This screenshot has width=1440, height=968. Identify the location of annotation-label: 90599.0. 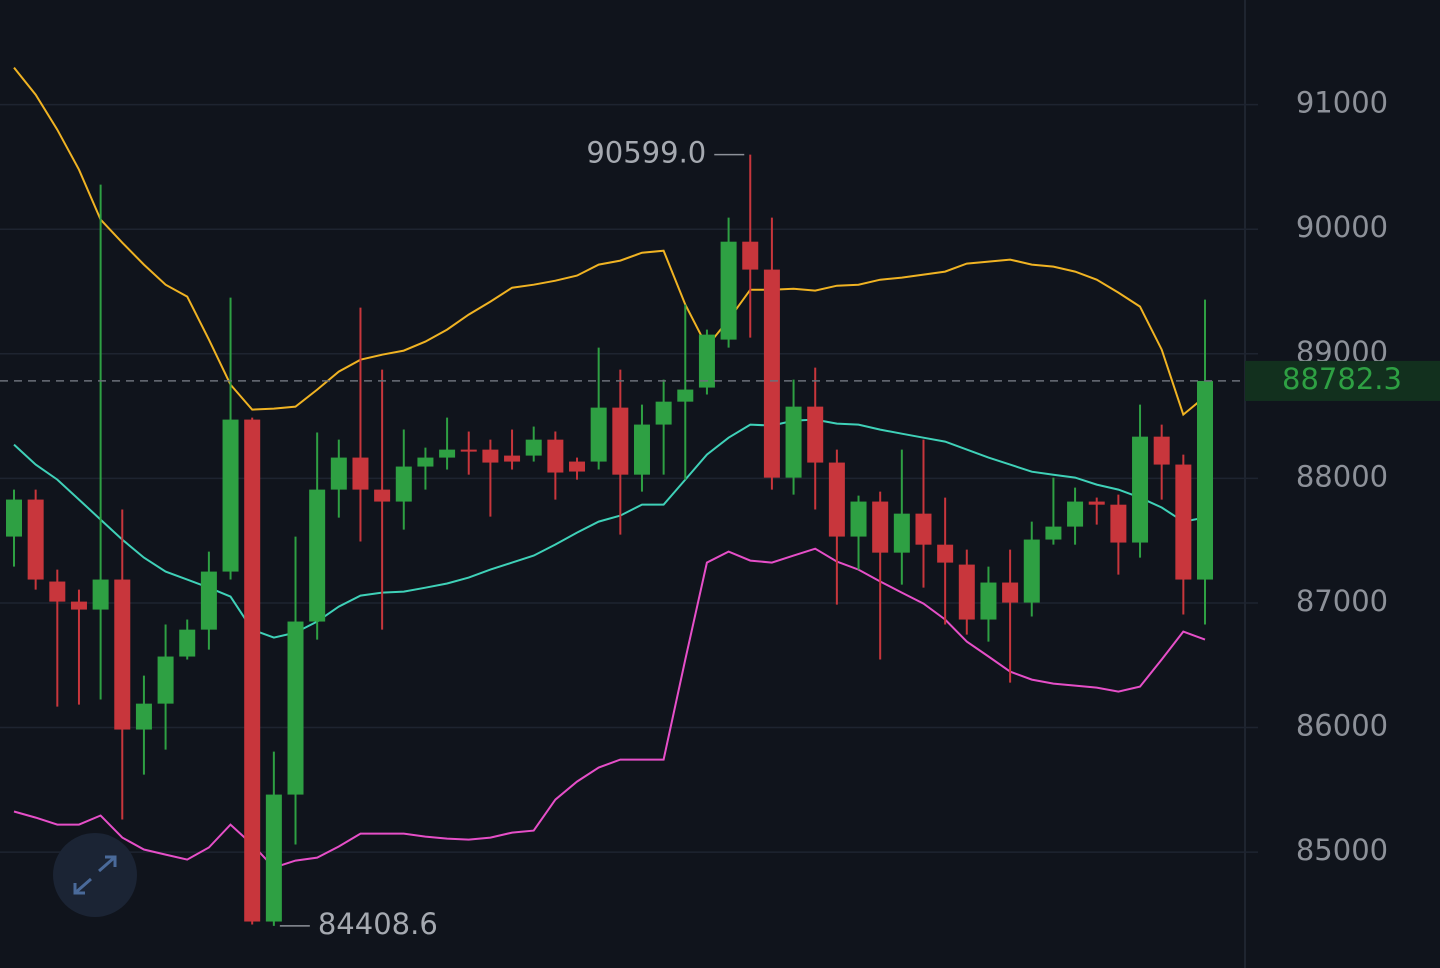
(646, 153).